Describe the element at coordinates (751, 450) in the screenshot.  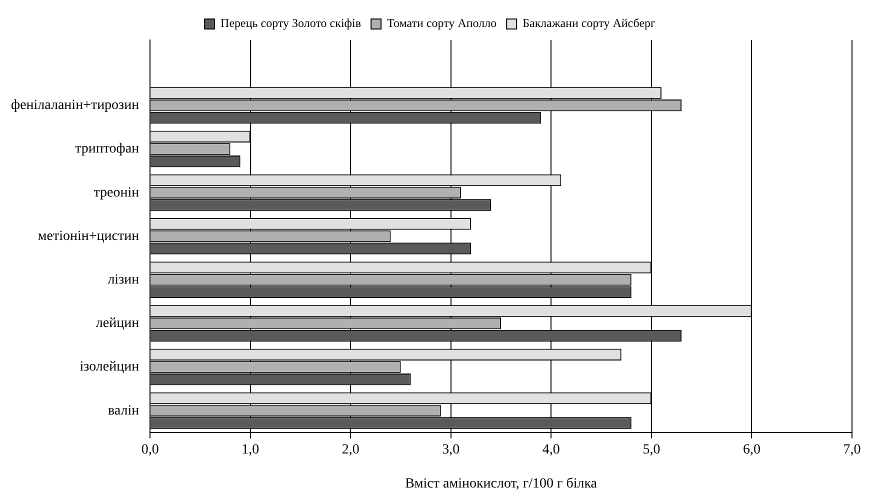
I see `x-tick-label: 6,0` at that location.